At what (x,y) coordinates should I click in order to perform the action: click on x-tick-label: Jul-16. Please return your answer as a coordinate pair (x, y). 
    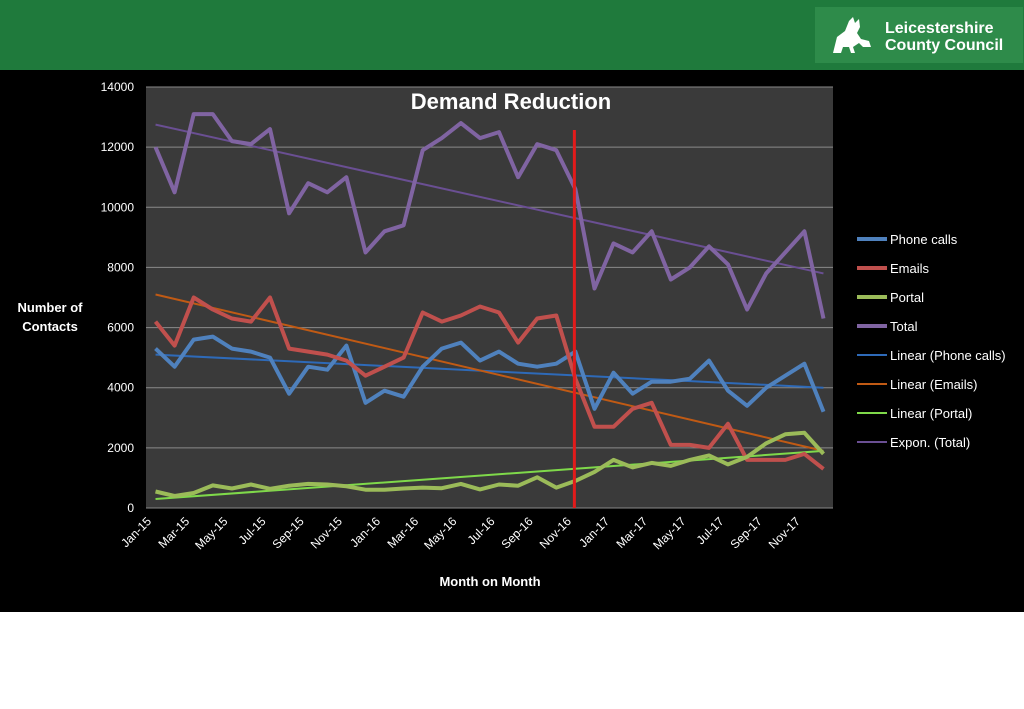
    Looking at the image, I should click on (481, 530).